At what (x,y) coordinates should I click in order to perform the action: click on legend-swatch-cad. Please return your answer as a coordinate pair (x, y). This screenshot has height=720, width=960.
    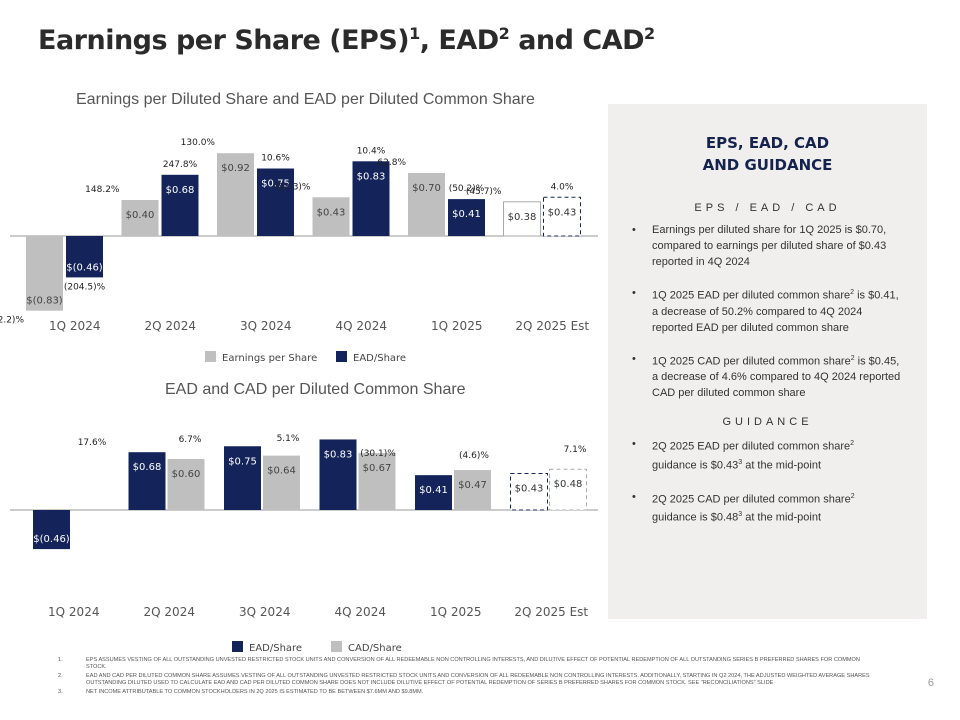
    Looking at the image, I should click on (336, 646).